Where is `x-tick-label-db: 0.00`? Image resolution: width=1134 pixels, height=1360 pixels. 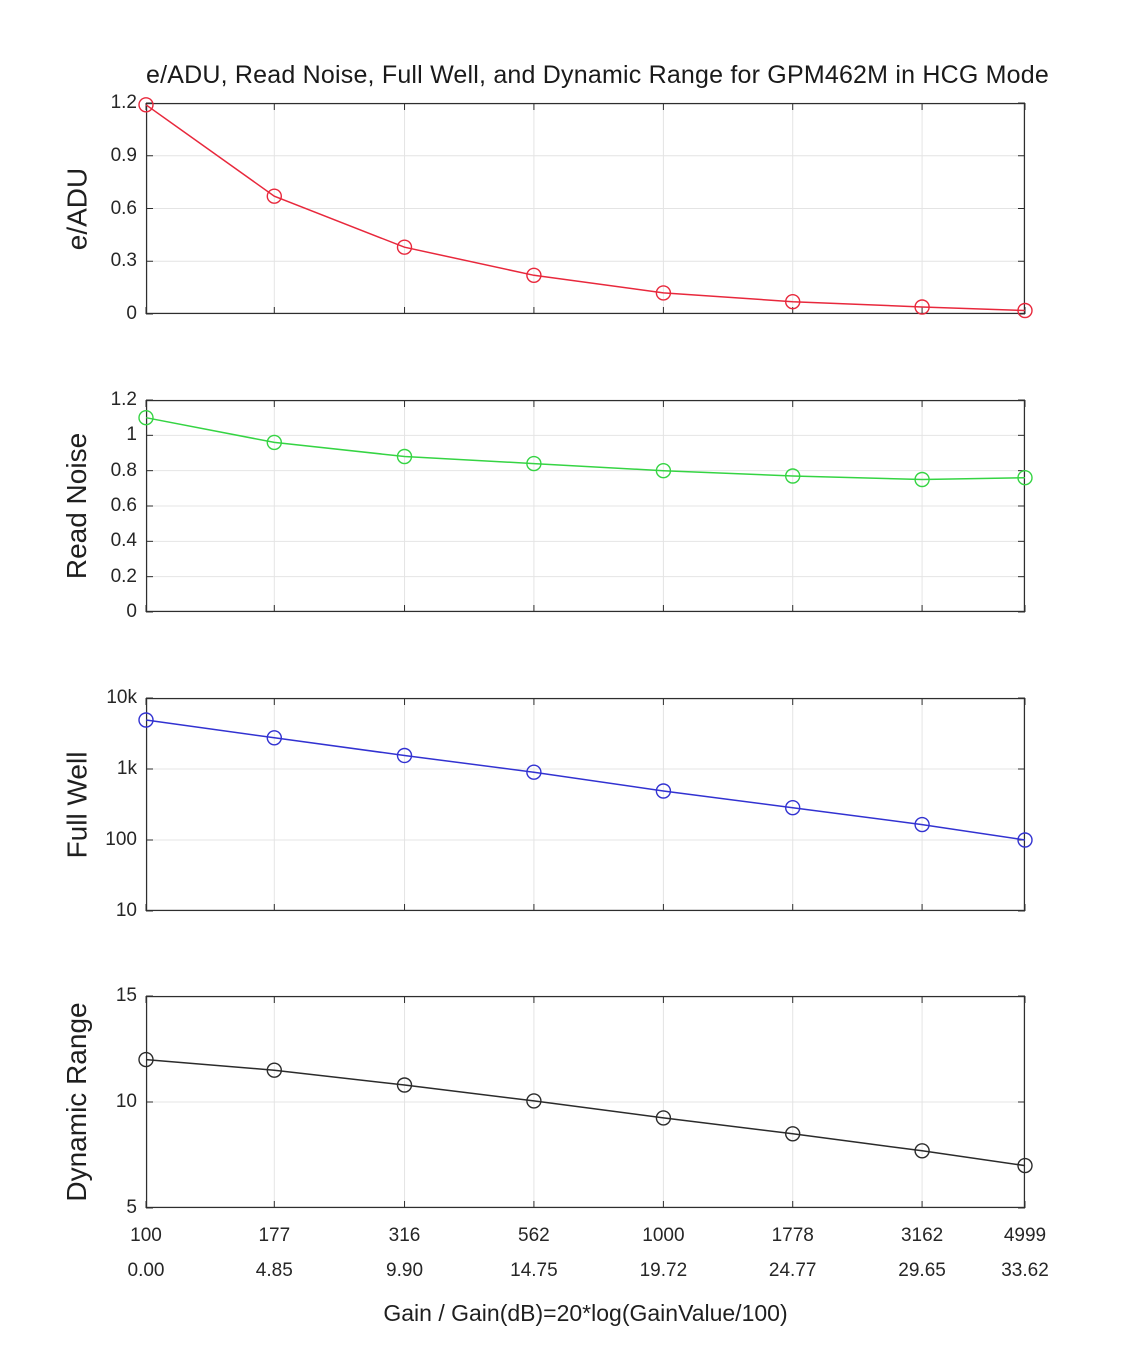
x-tick-label-db: 0.00 is located at coordinates (146, 1270).